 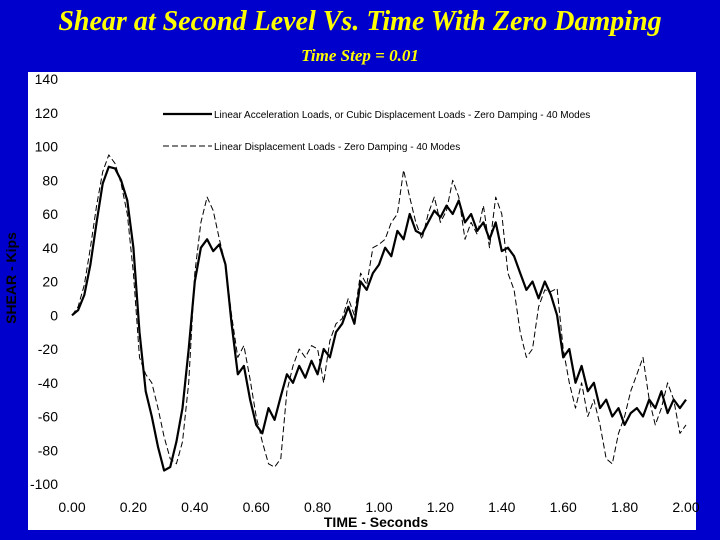 What do you see at coordinates (48, 383) in the screenshot?
I see `y-tick-label: -40` at bounding box center [48, 383].